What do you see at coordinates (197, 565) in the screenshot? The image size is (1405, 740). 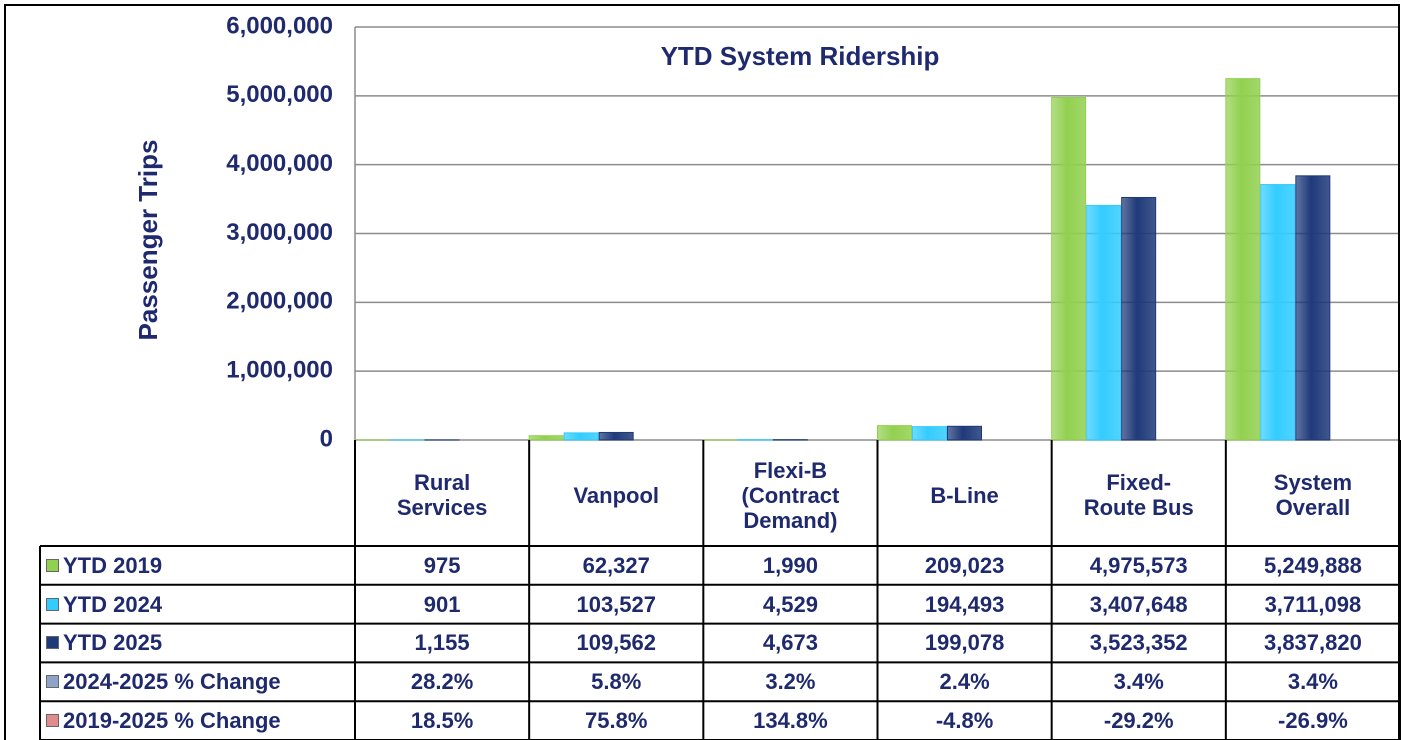 I see `row-name: YTD 2019` at bounding box center [197, 565].